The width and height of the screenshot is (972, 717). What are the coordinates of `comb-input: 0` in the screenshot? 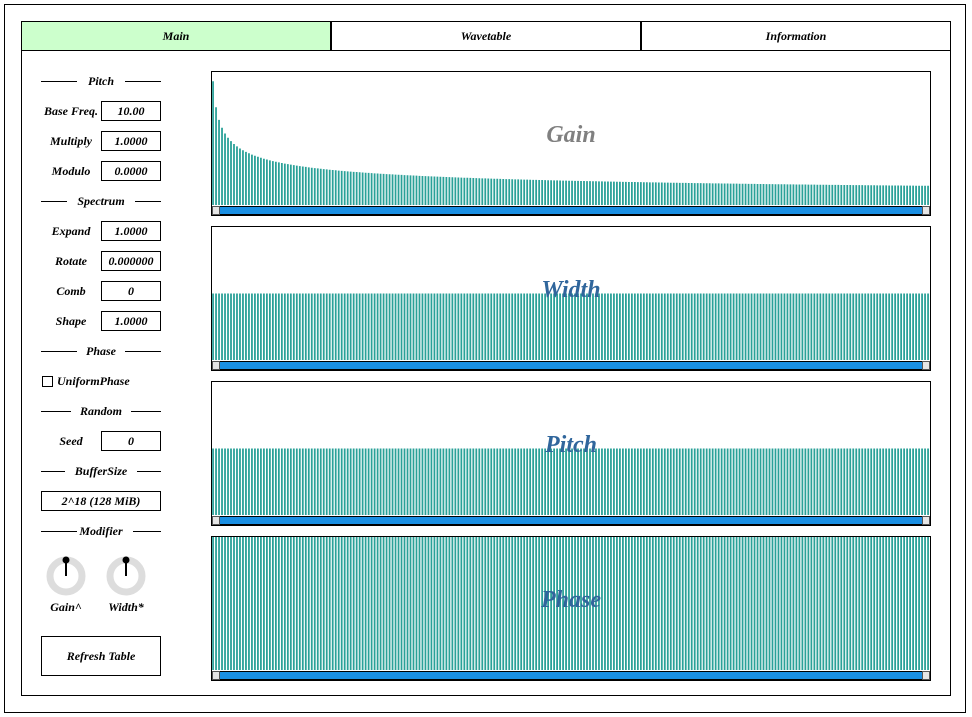 It's located at (131, 291).